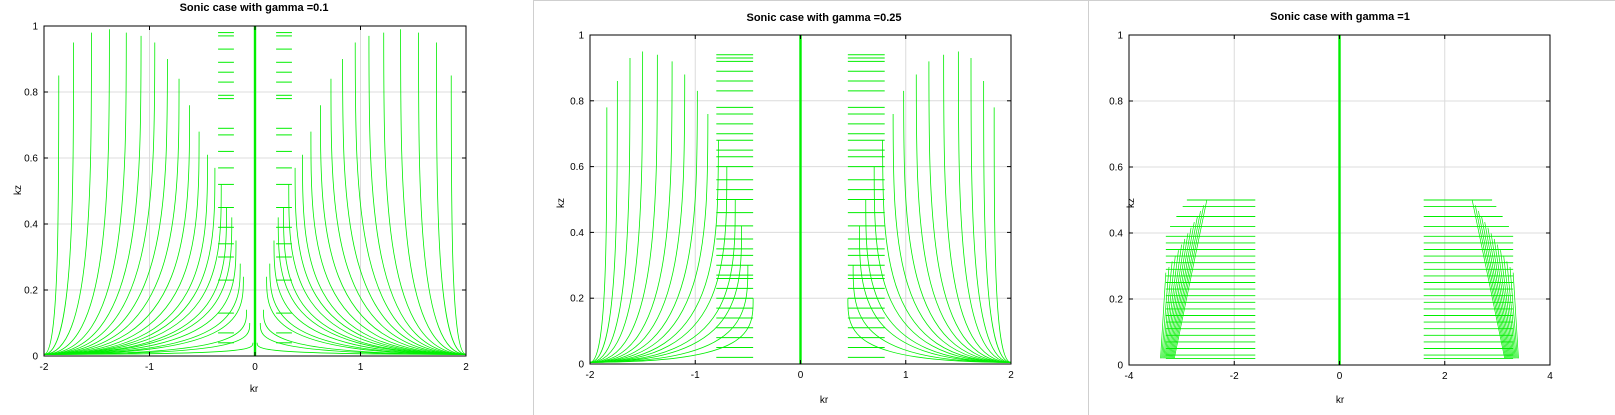 This screenshot has width=1615, height=415. Describe the element at coordinates (466, 367) in the screenshot. I see `x-tick-label: 2` at that location.